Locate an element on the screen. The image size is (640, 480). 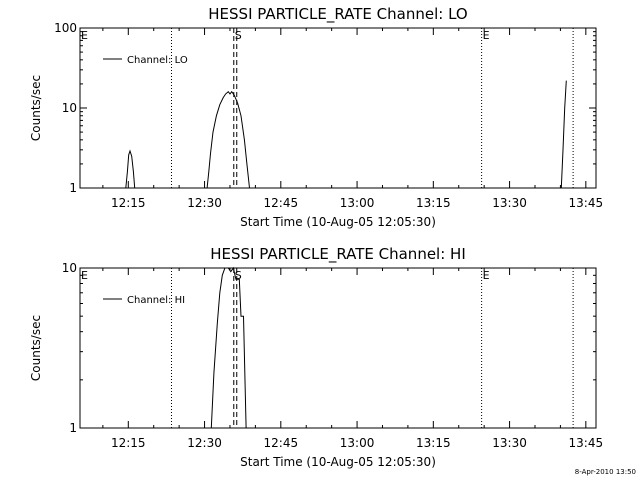
legend-label: Channel: LO is located at coordinates (157, 60).